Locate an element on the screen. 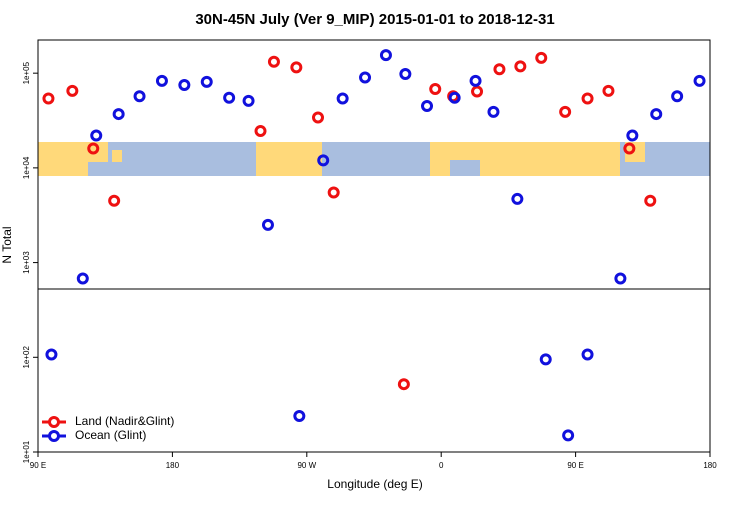  y-tick-label: 1e+01 is located at coordinates (26, 451).